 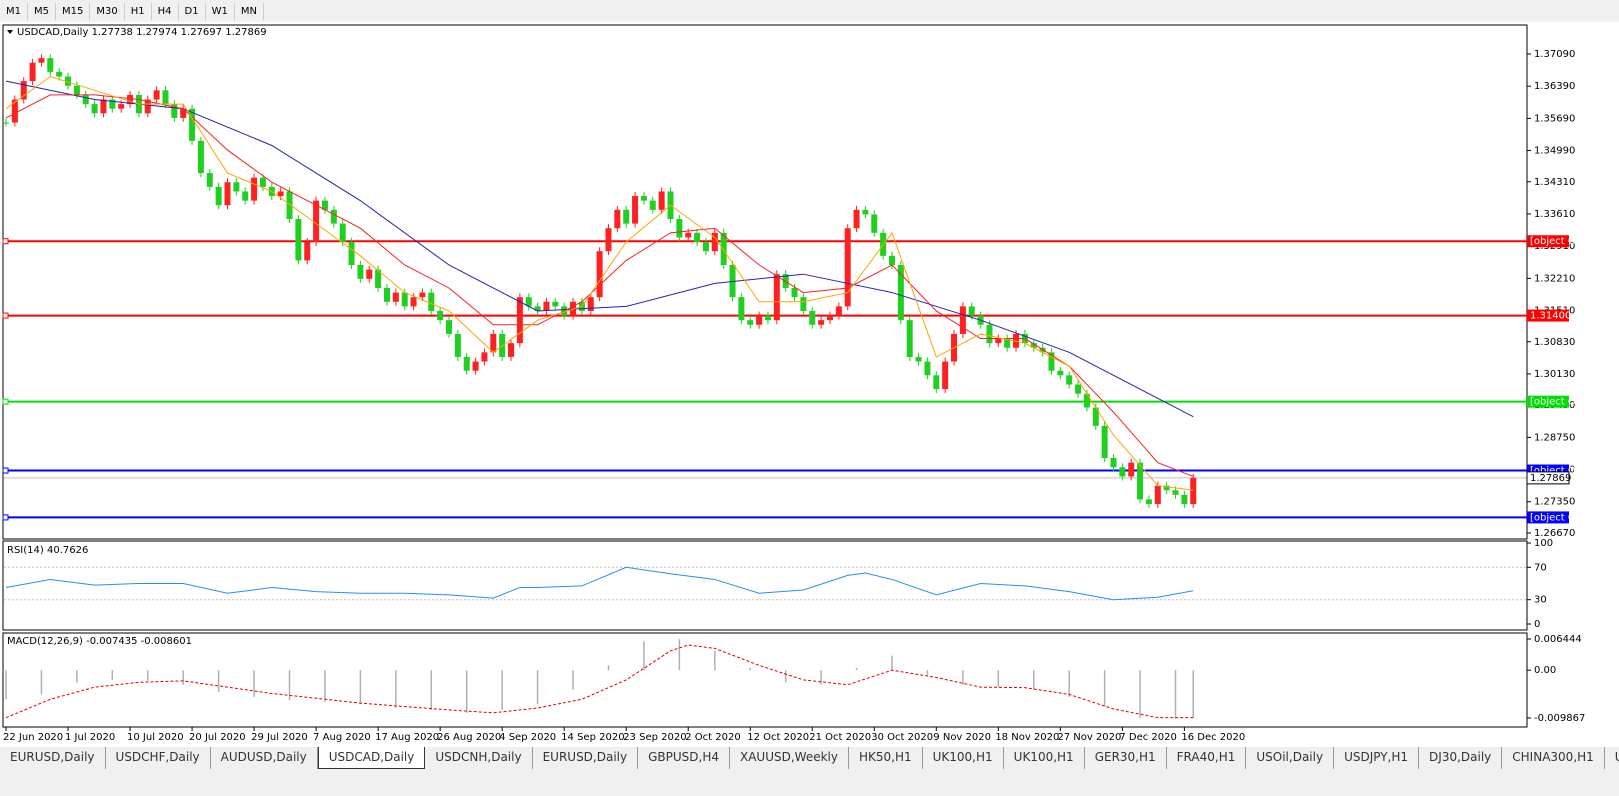 I want to click on x-tick-label: 21 Oct 2020, so click(x=840, y=737).